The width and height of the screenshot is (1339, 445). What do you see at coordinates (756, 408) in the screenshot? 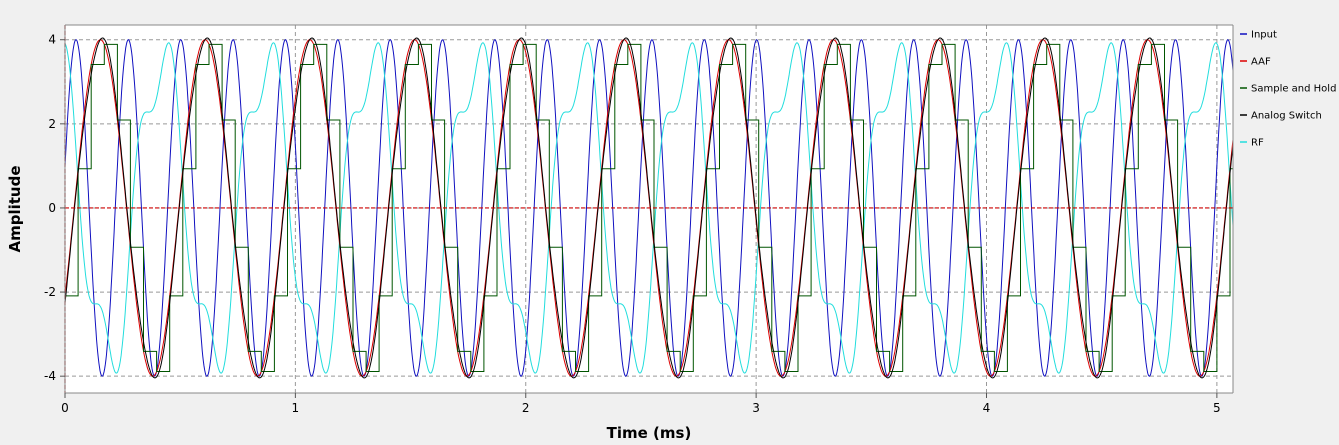
I see `x-tick-label: 3` at bounding box center [756, 408].